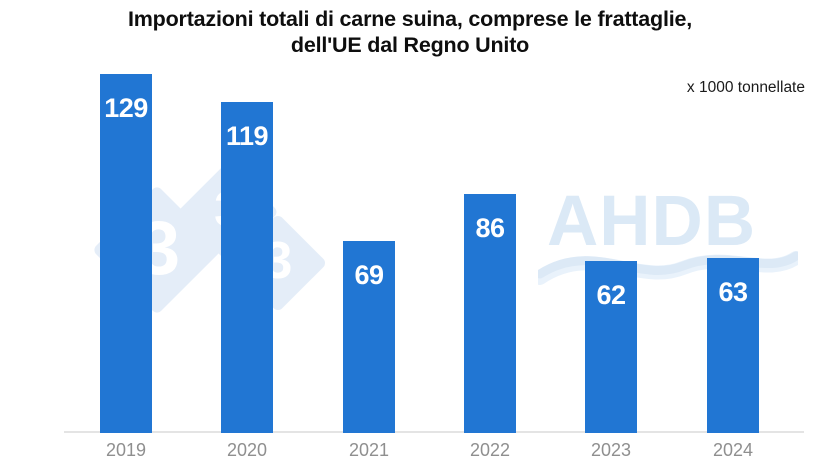  I want to click on bar-value-label: 69, so click(369, 275).